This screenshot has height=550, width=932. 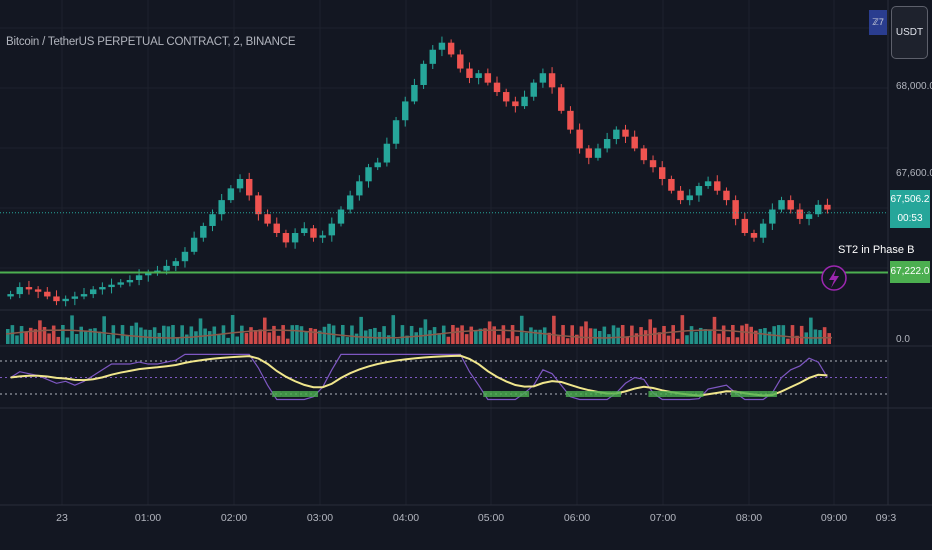 What do you see at coordinates (903, 339) in the screenshot?
I see `volume-zero-label: 0.0` at bounding box center [903, 339].